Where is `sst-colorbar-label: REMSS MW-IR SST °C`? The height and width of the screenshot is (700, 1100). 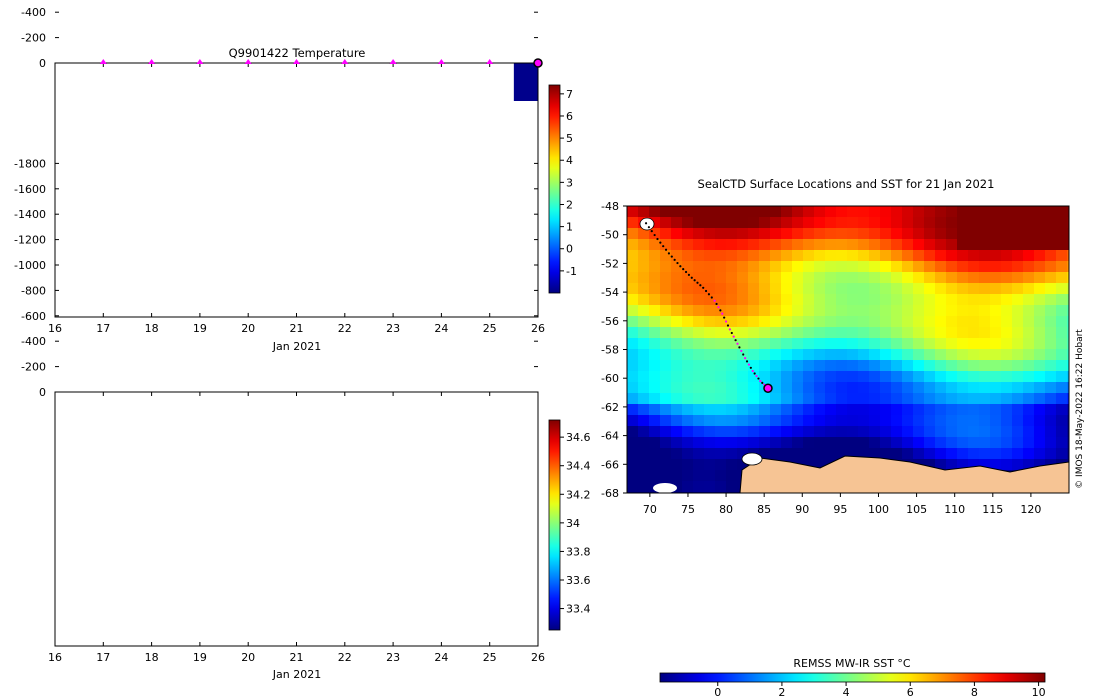 sst-colorbar-label: REMSS MW-IR SST °C is located at coordinates (852, 663).